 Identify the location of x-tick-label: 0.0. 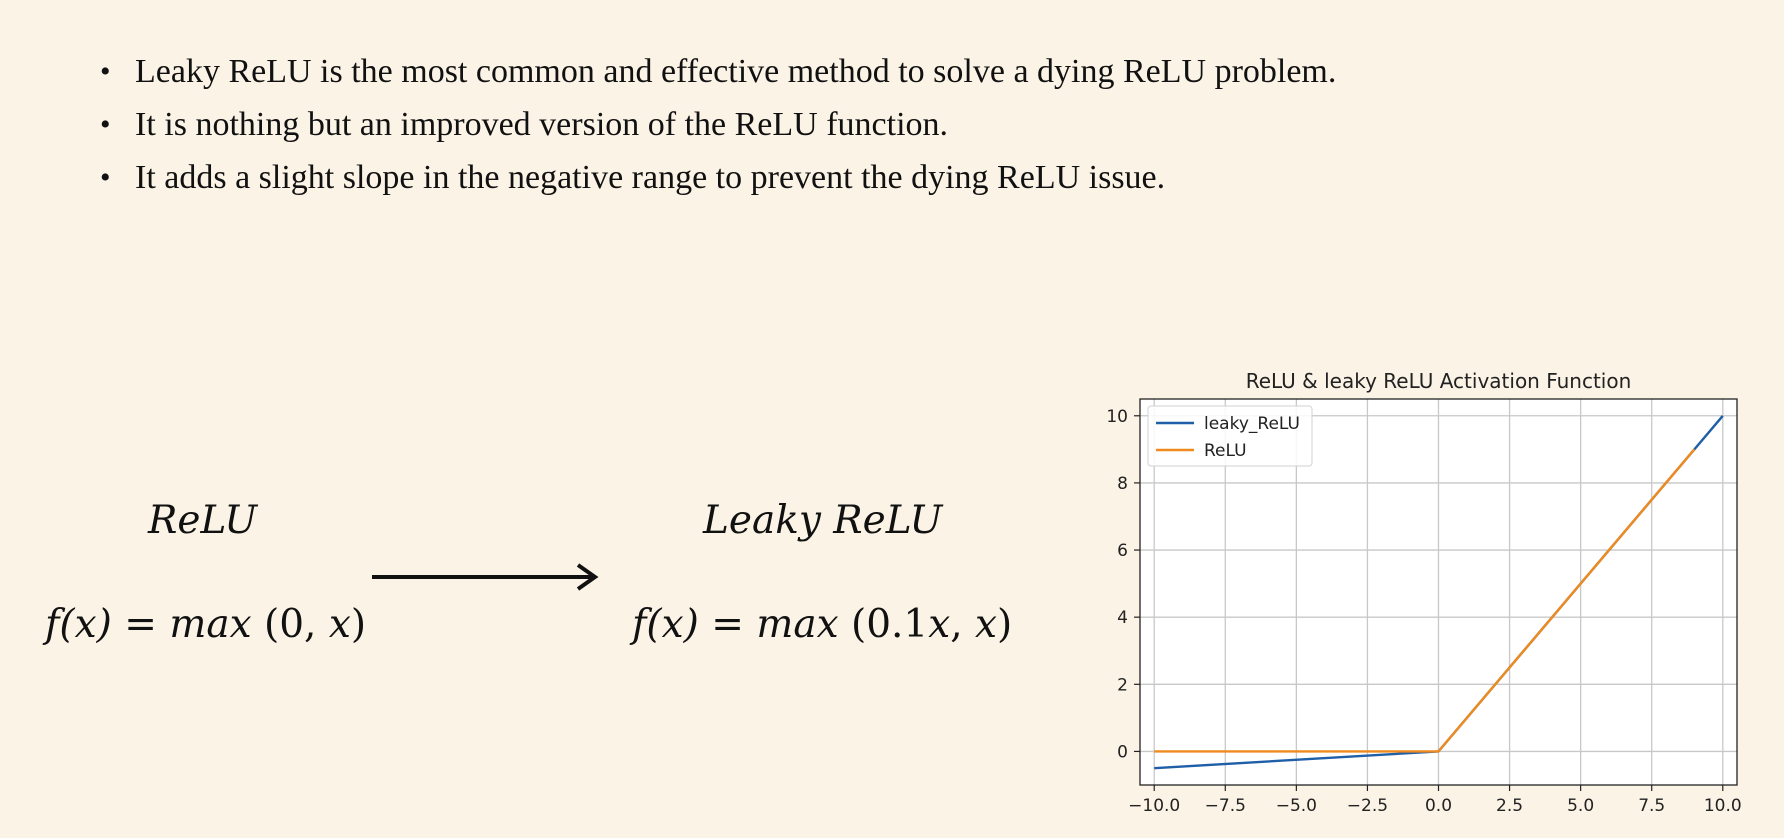
(1438, 806).